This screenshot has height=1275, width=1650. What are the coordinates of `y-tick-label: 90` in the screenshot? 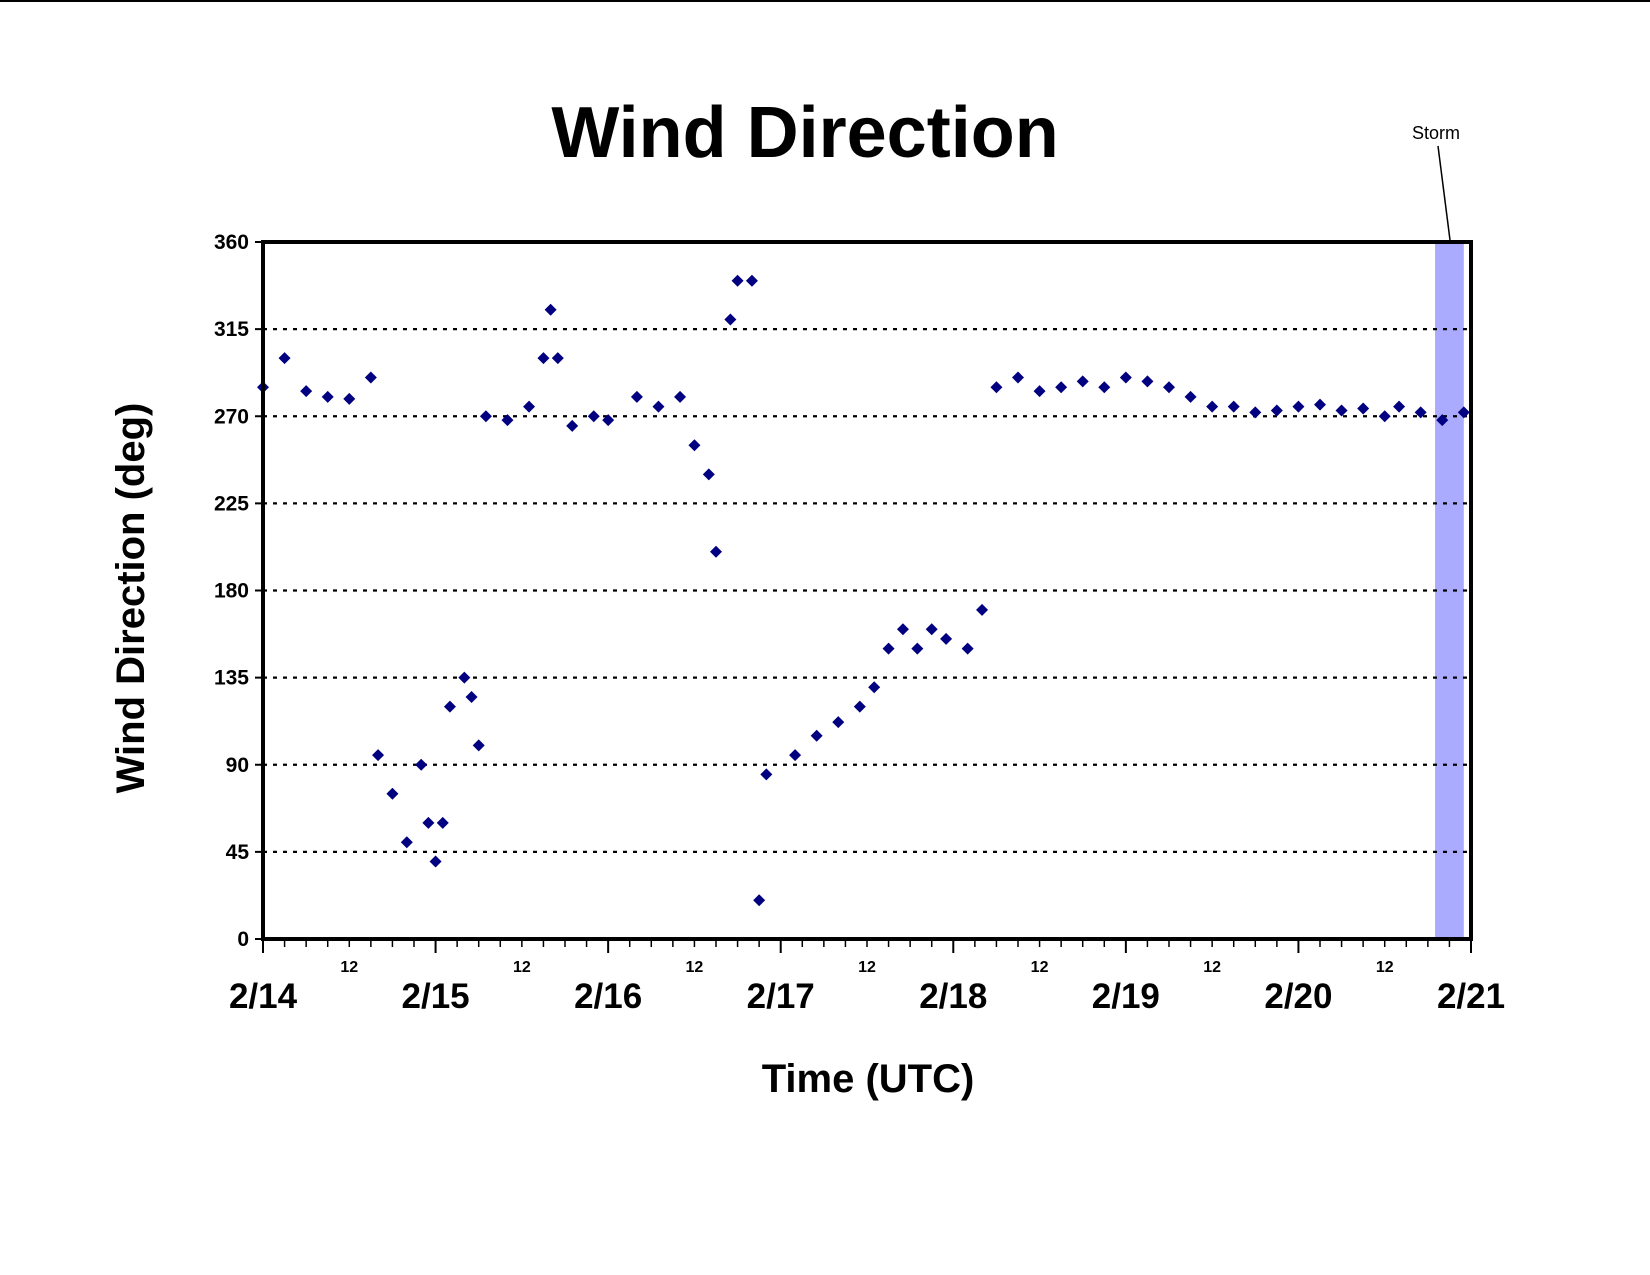 It's located at (237, 765).